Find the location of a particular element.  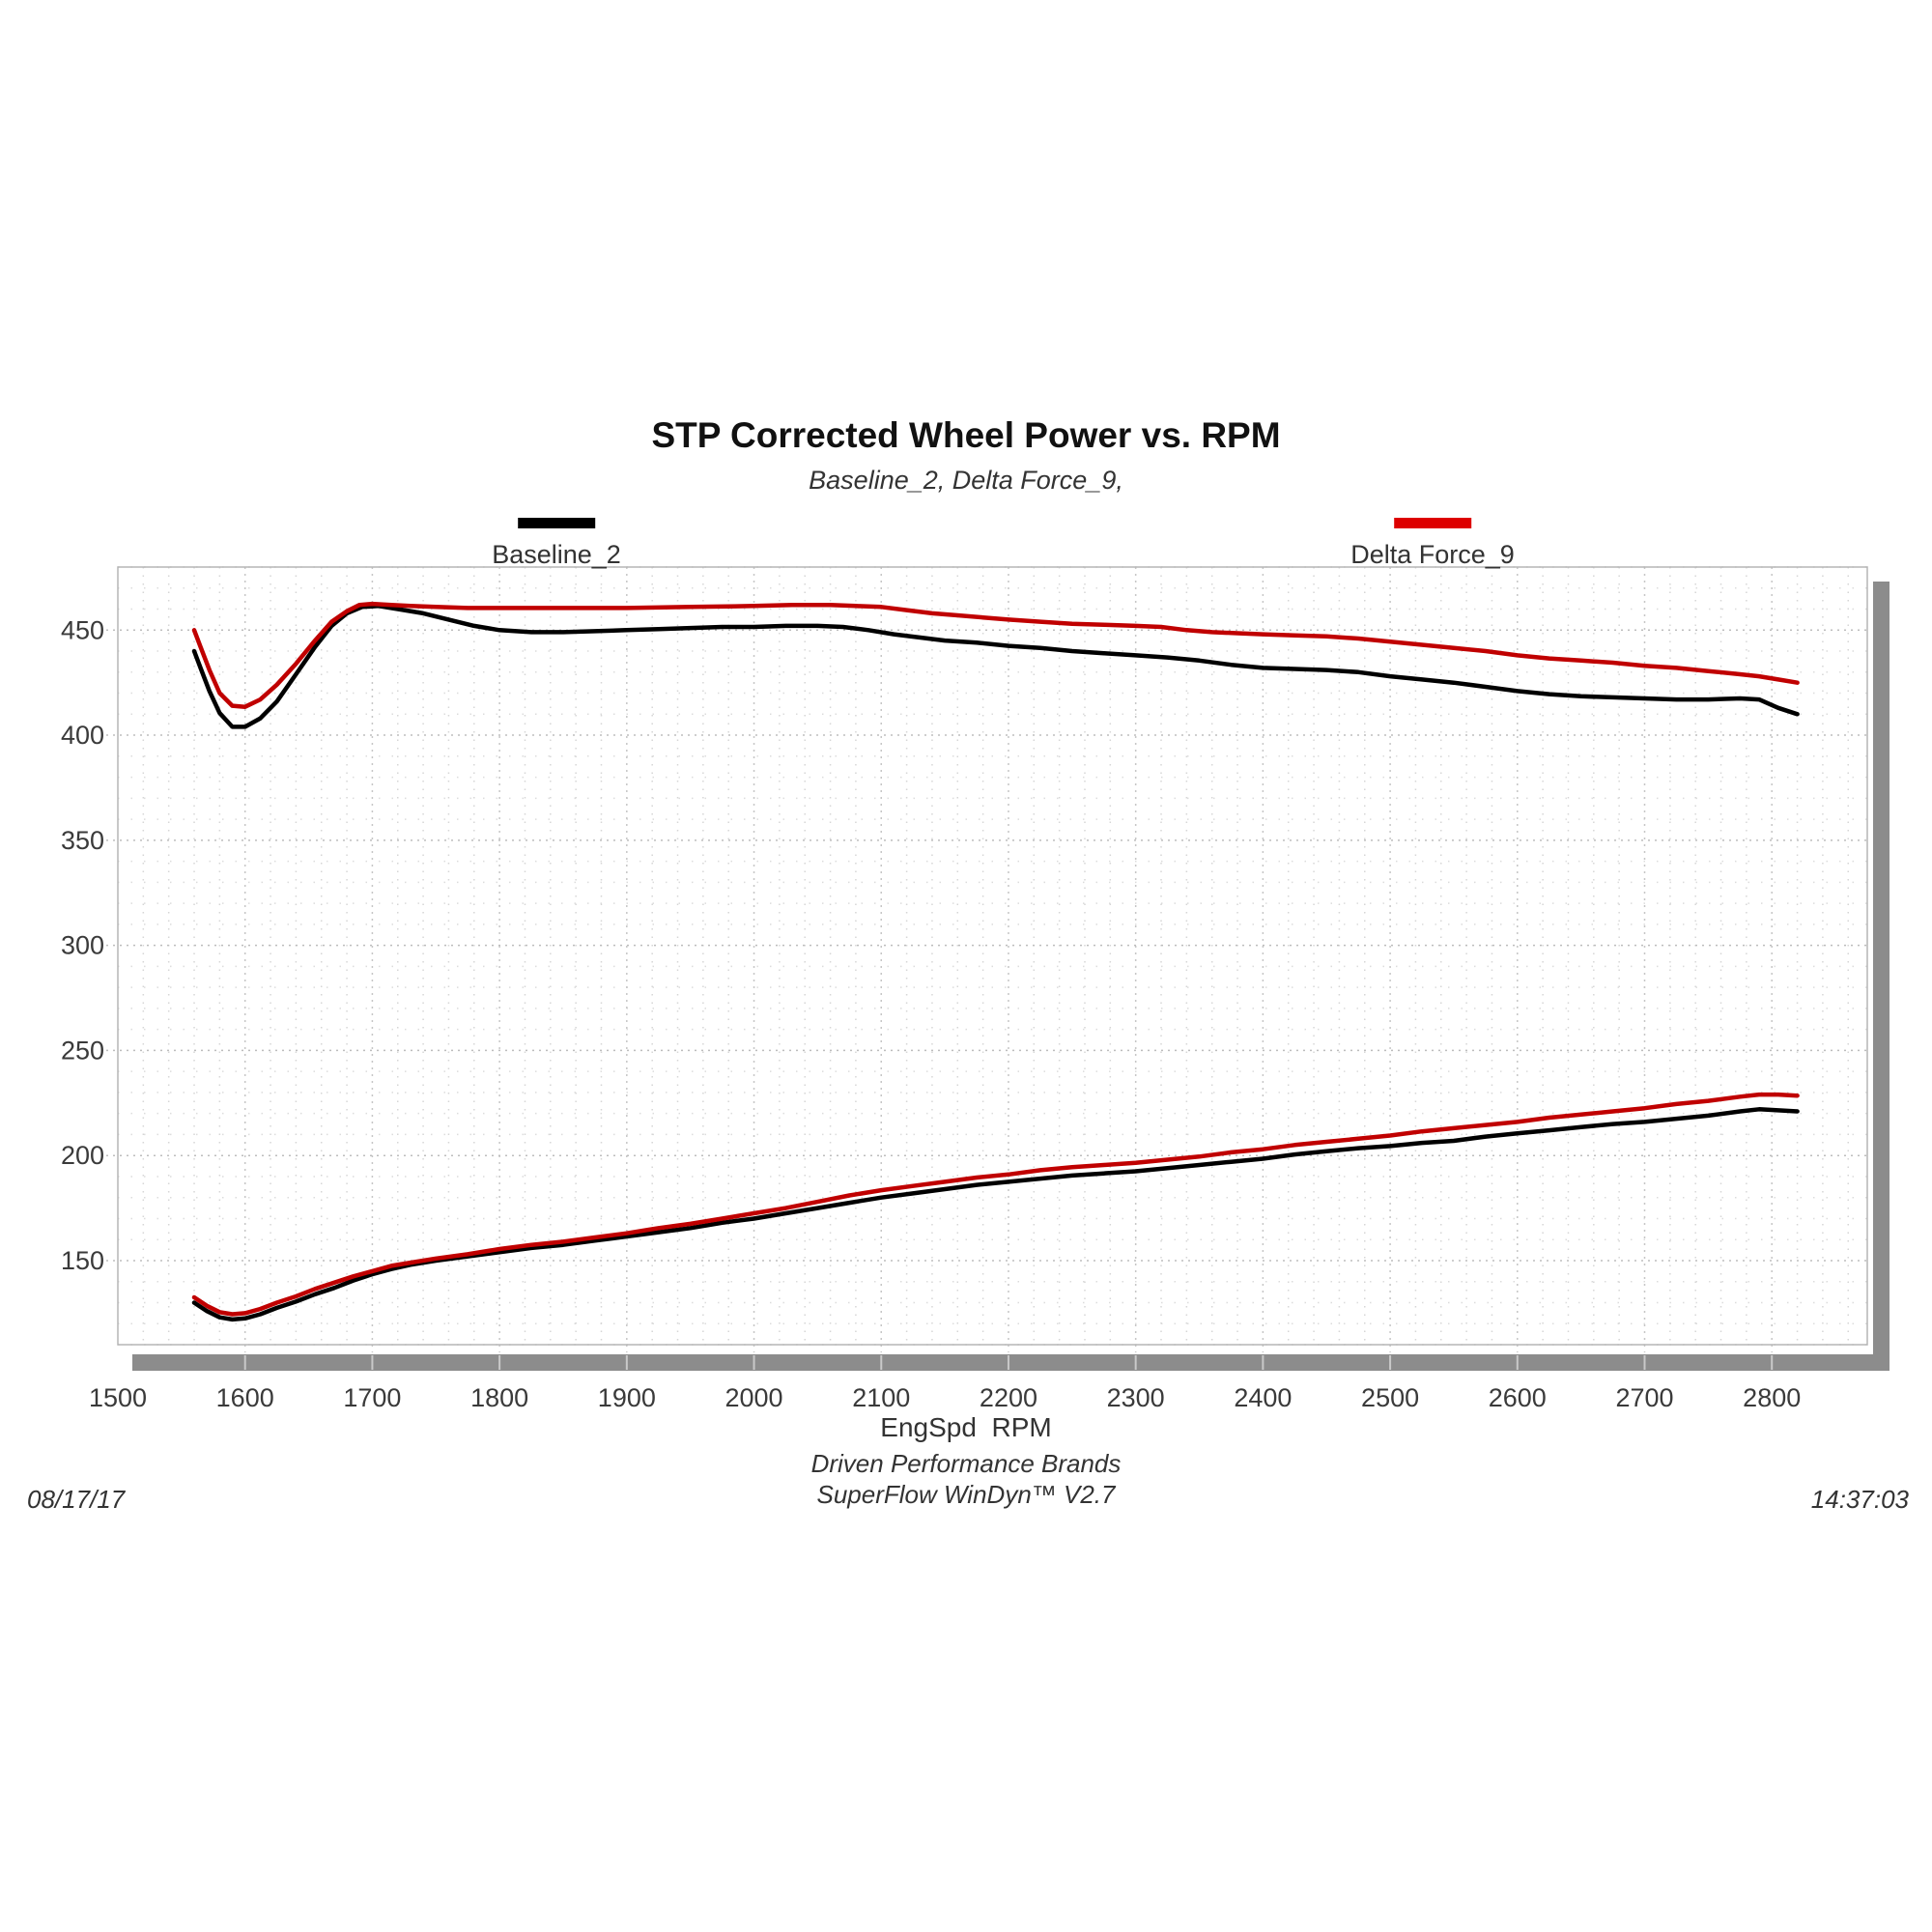

x-tick-label: 2400 is located at coordinates (1263, 1397).